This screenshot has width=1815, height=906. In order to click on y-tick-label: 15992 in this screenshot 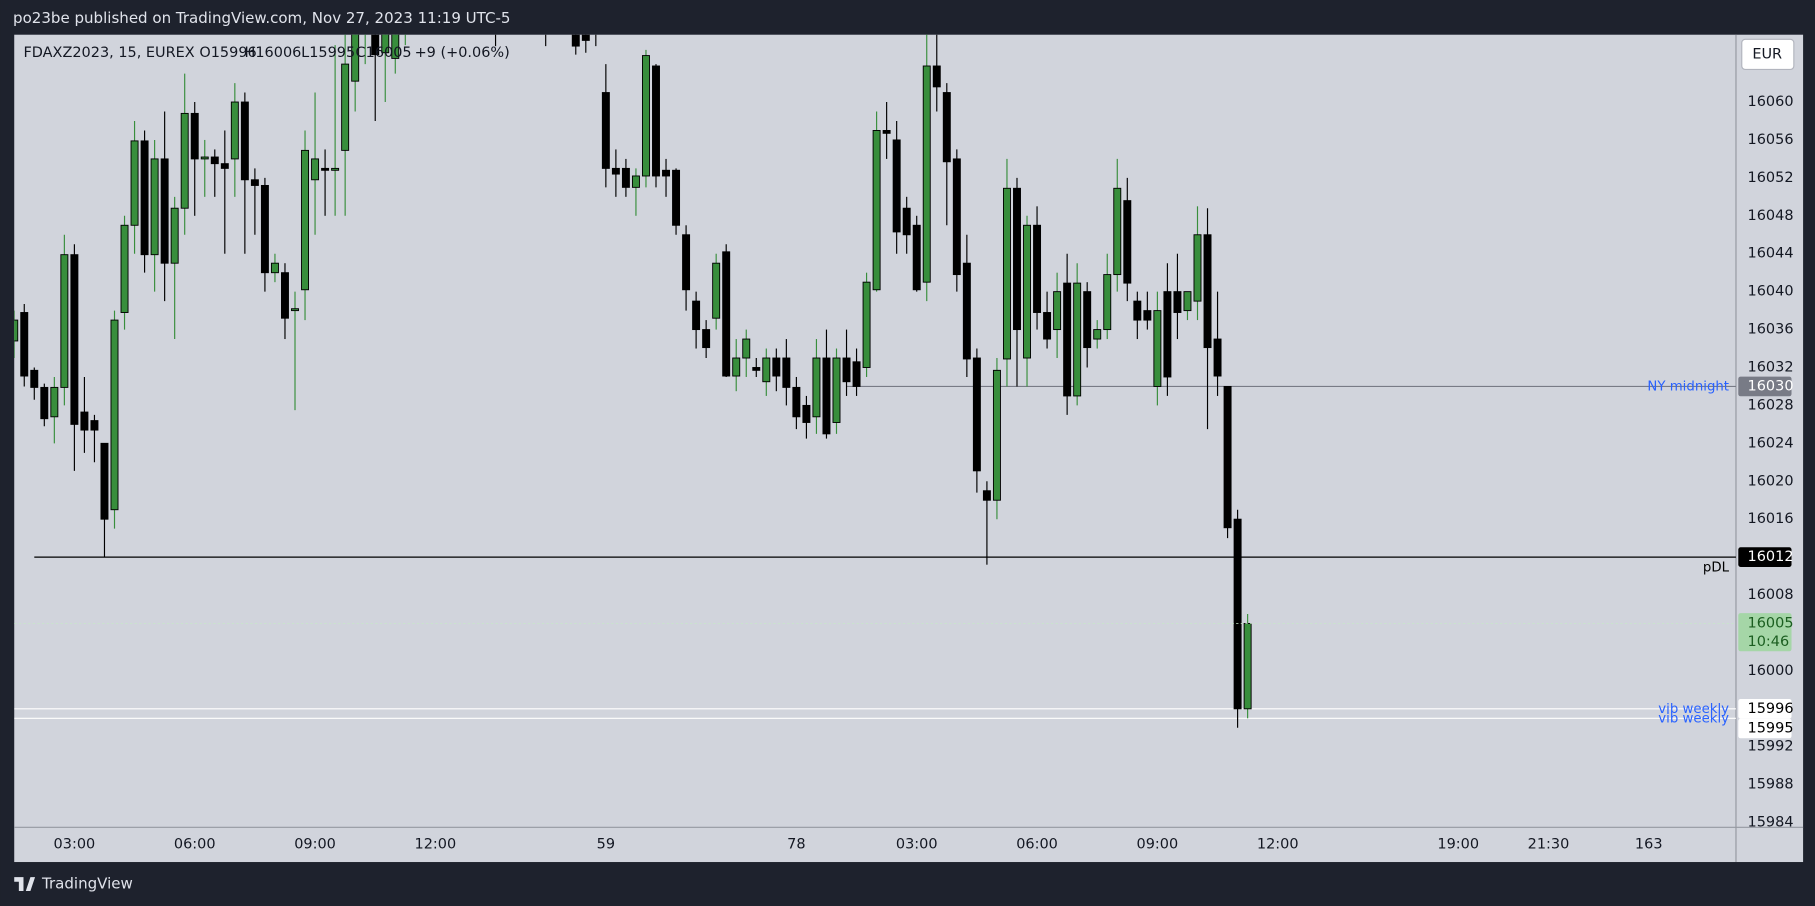, I will do `click(1771, 747)`.